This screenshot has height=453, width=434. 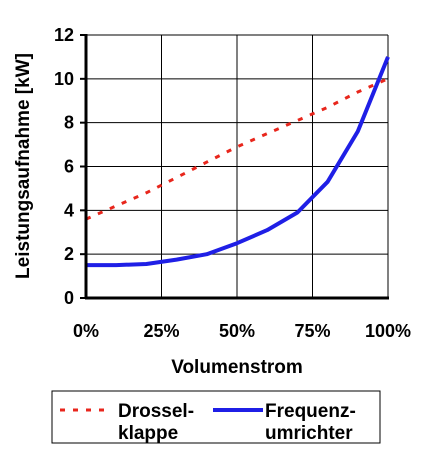 What do you see at coordinates (148, 433) in the screenshot?
I see `legend-label: klappe` at bounding box center [148, 433].